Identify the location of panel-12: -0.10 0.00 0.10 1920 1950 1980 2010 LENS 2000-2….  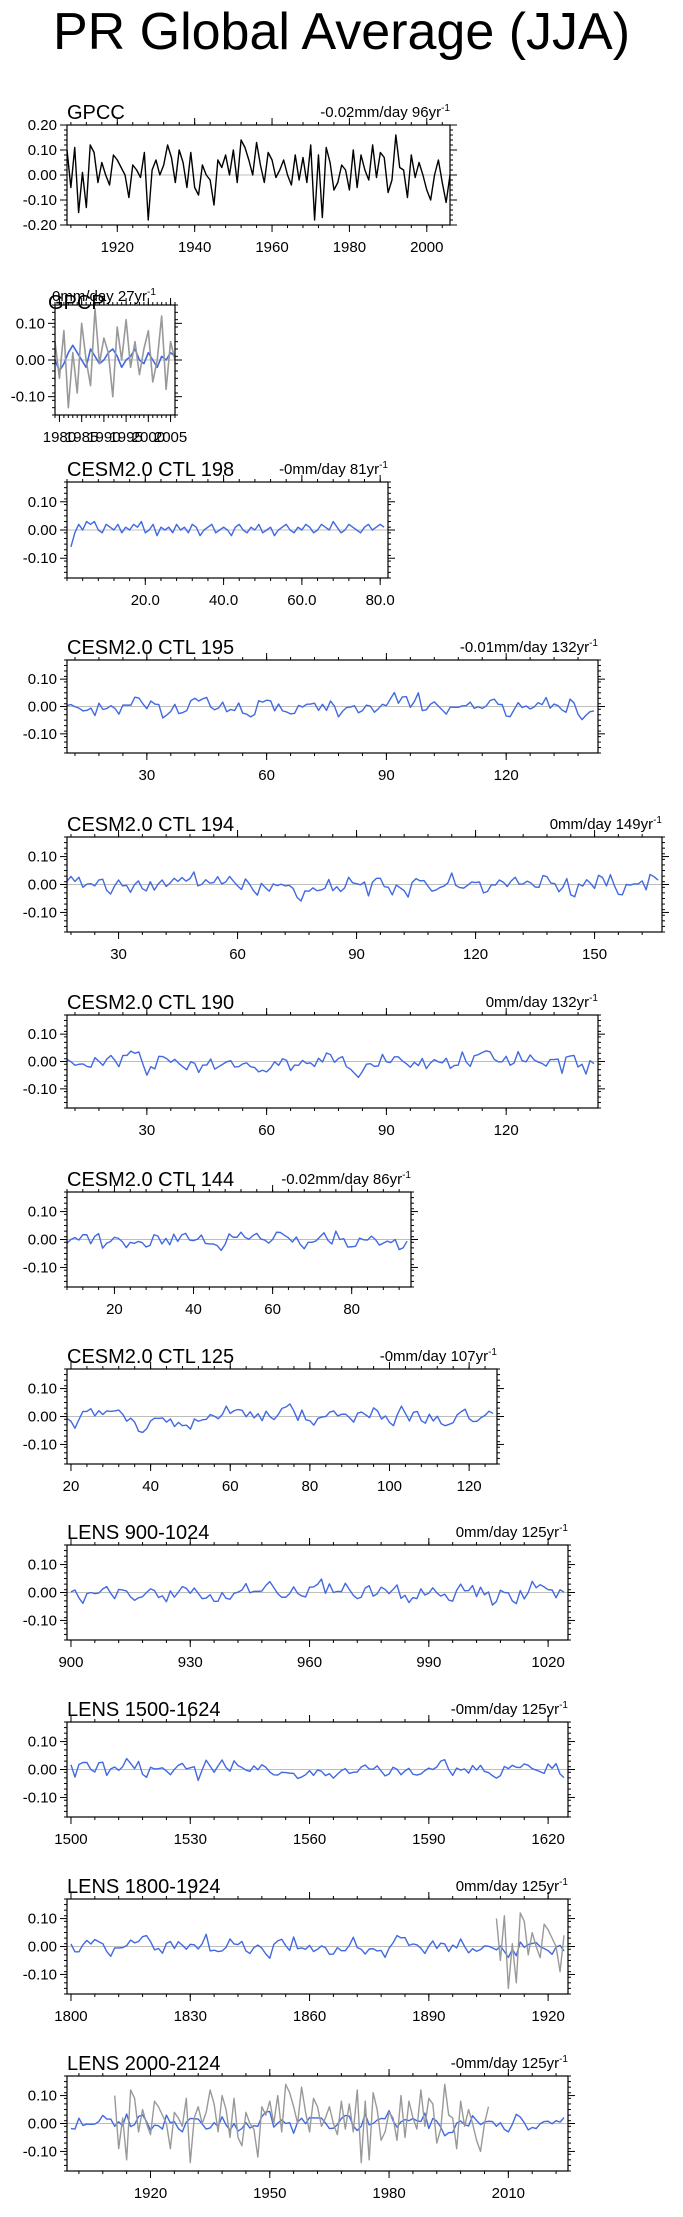
(299, 2127).